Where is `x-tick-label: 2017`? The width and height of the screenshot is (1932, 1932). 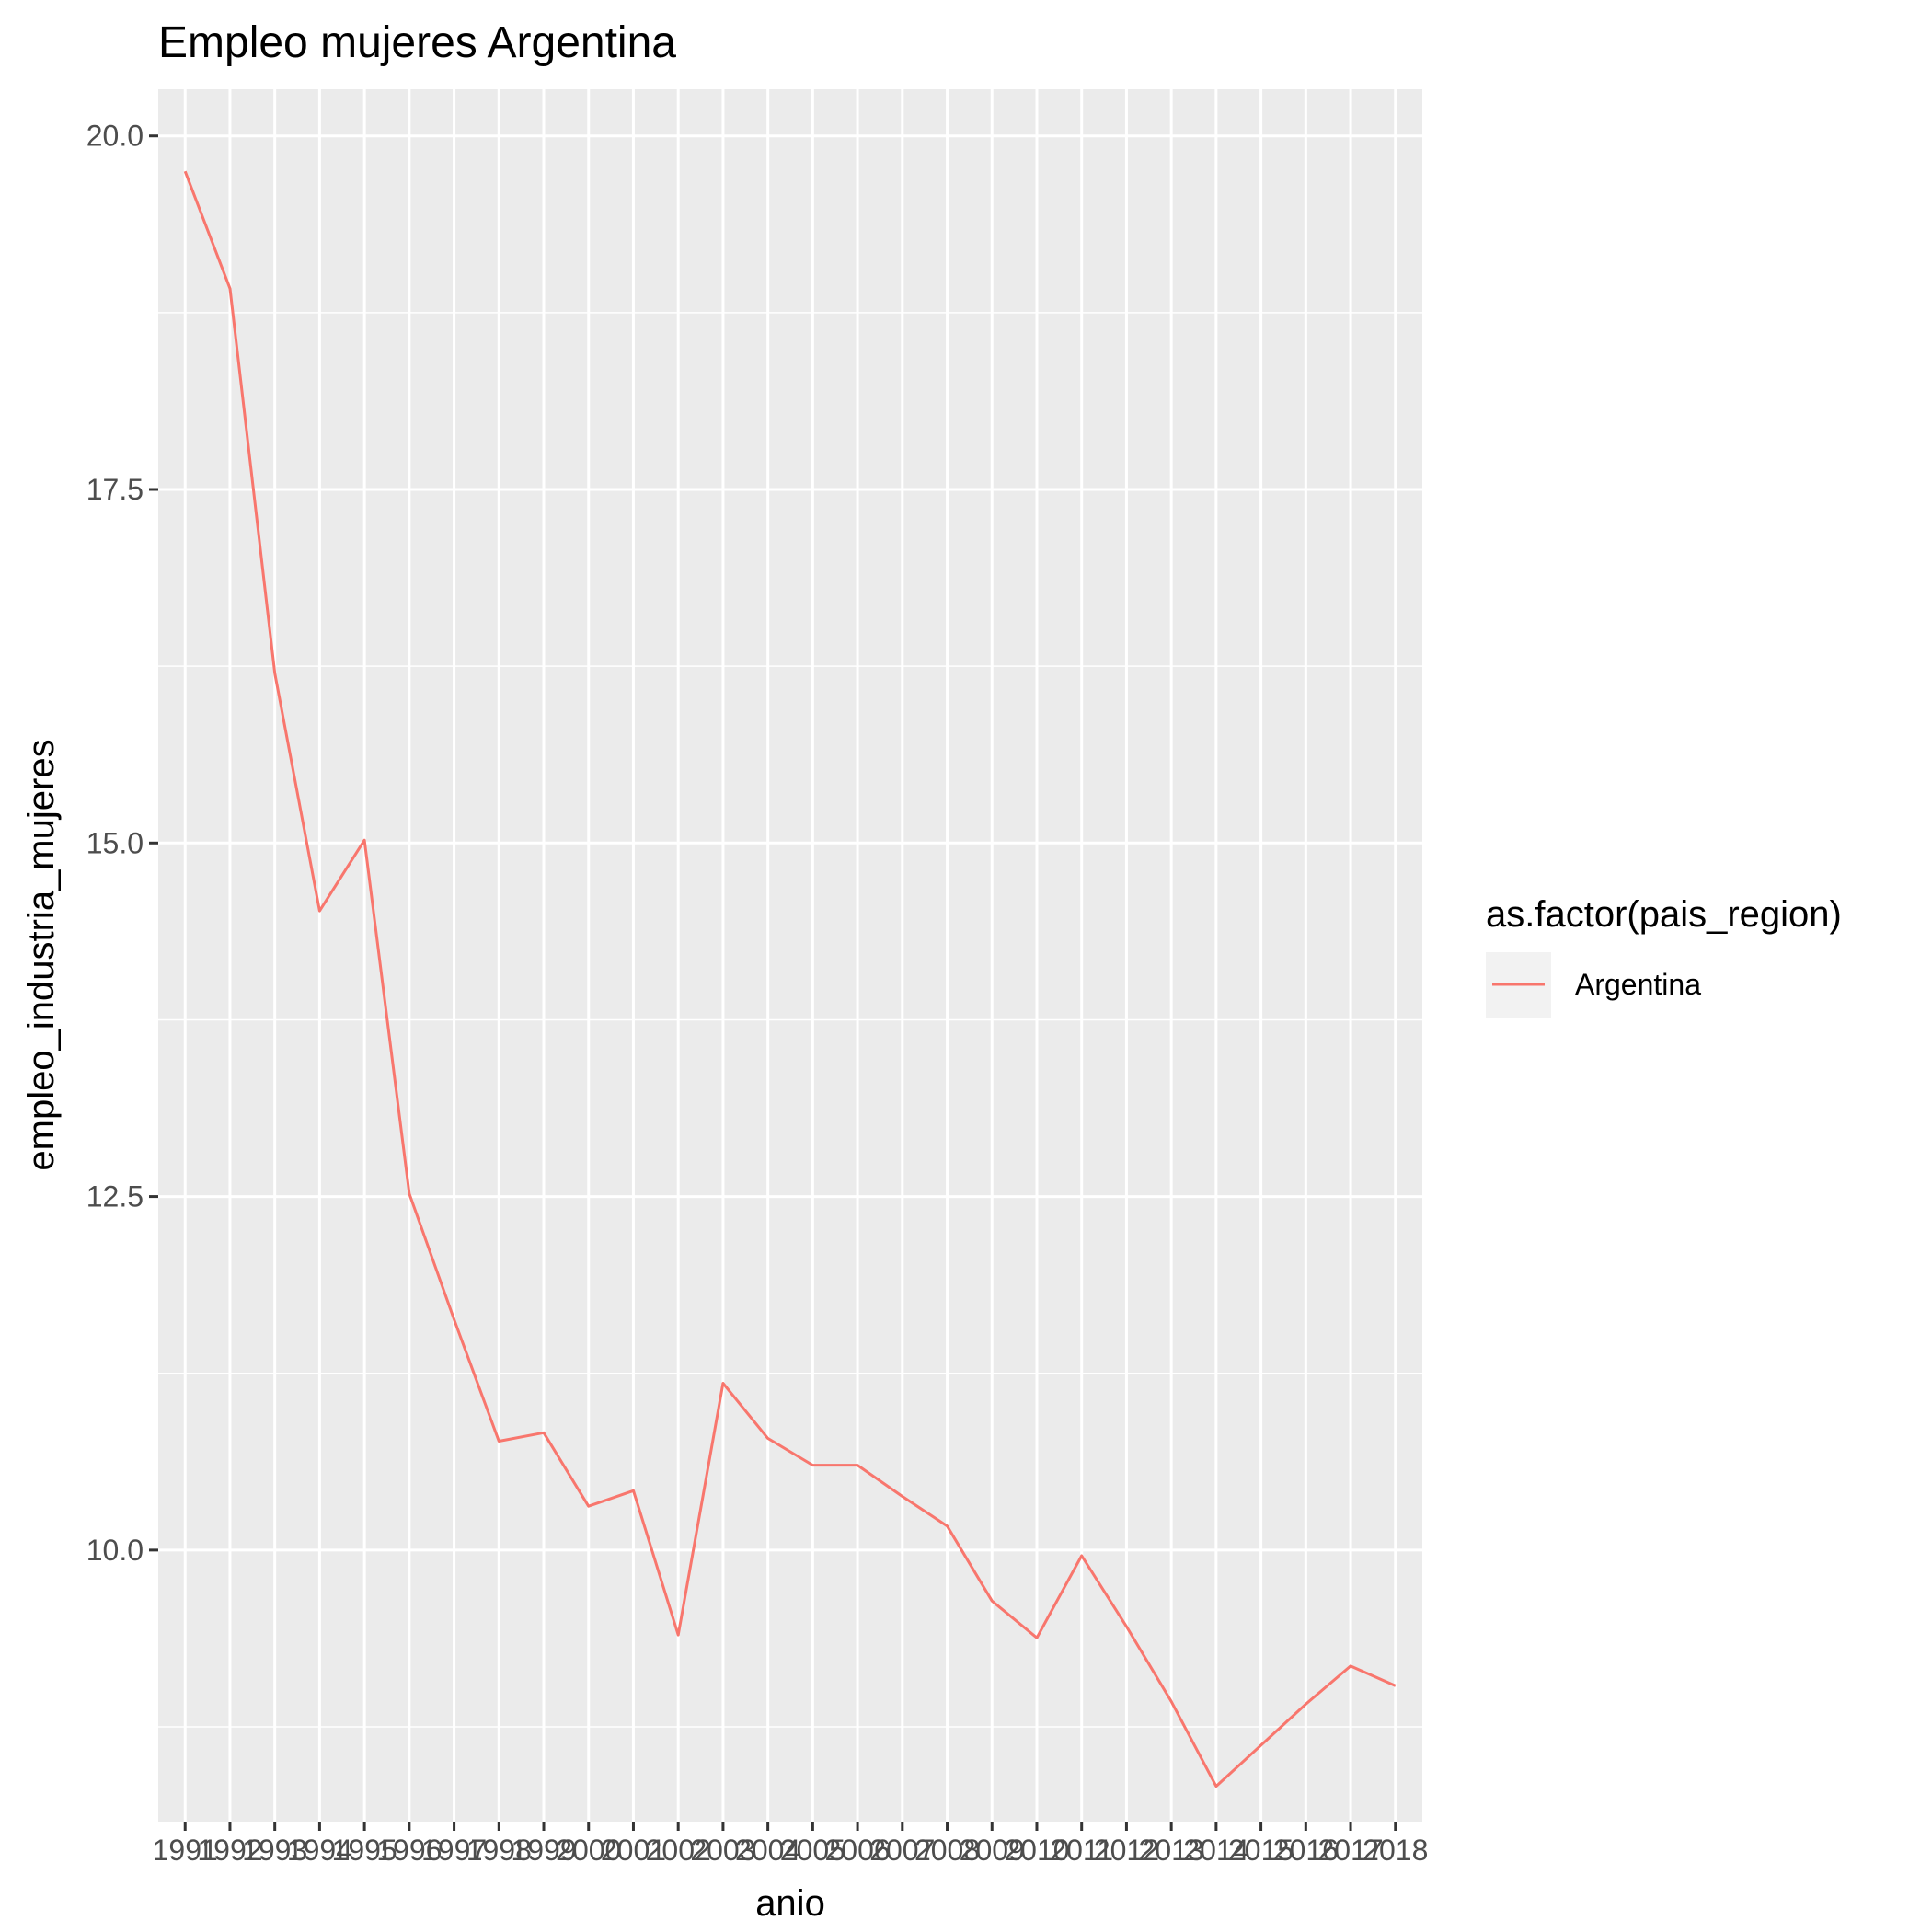
x-tick-label: 2017 is located at coordinates (1350, 1850).